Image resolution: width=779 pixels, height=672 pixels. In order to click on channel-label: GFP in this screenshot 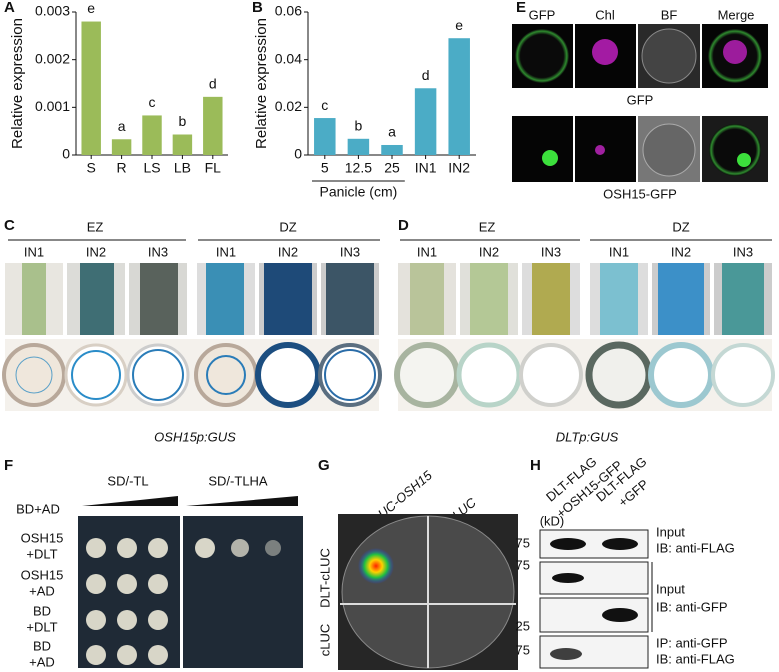, I will do `click(542, 14)`.